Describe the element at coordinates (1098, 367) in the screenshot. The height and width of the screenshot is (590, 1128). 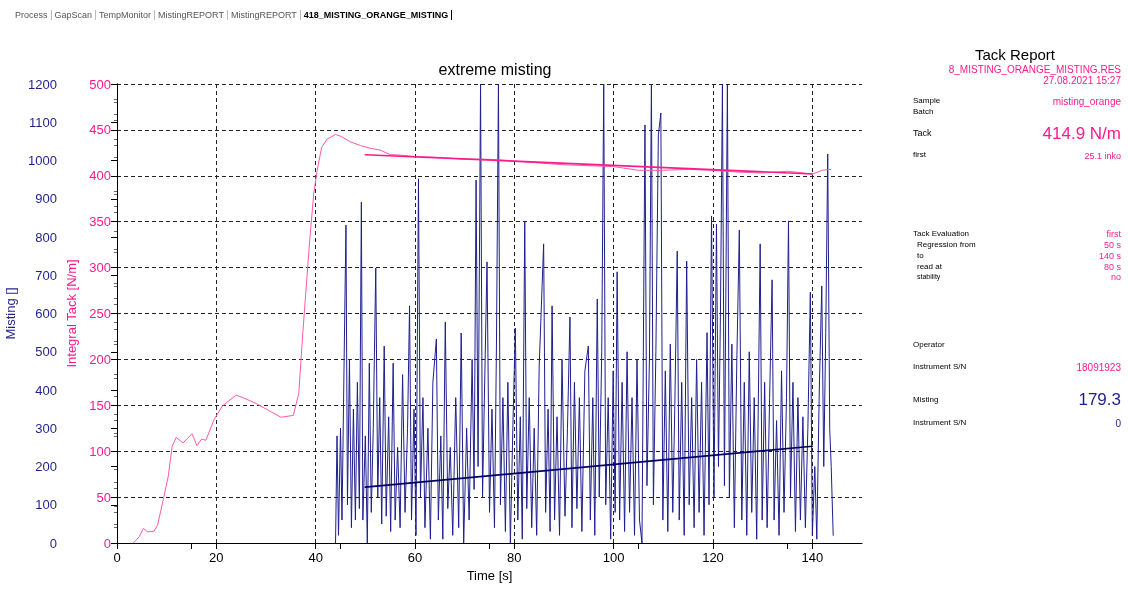
I see `text: 18091923` at that location.